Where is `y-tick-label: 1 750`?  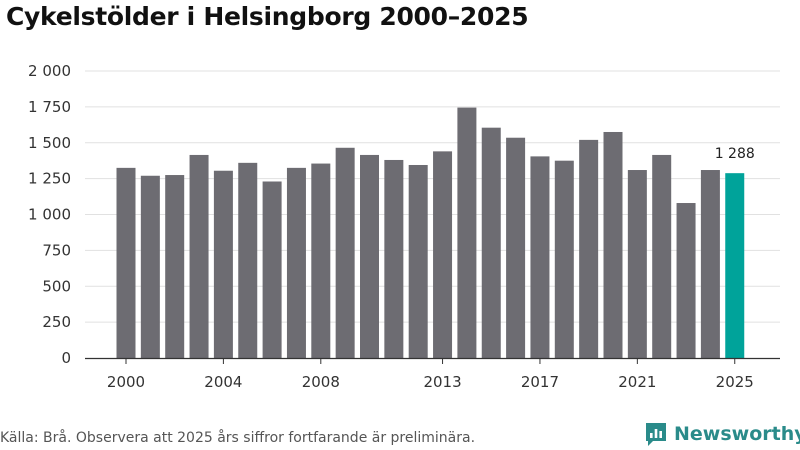
y-tick-label: 1 750 is located at coordinates (49, 107).